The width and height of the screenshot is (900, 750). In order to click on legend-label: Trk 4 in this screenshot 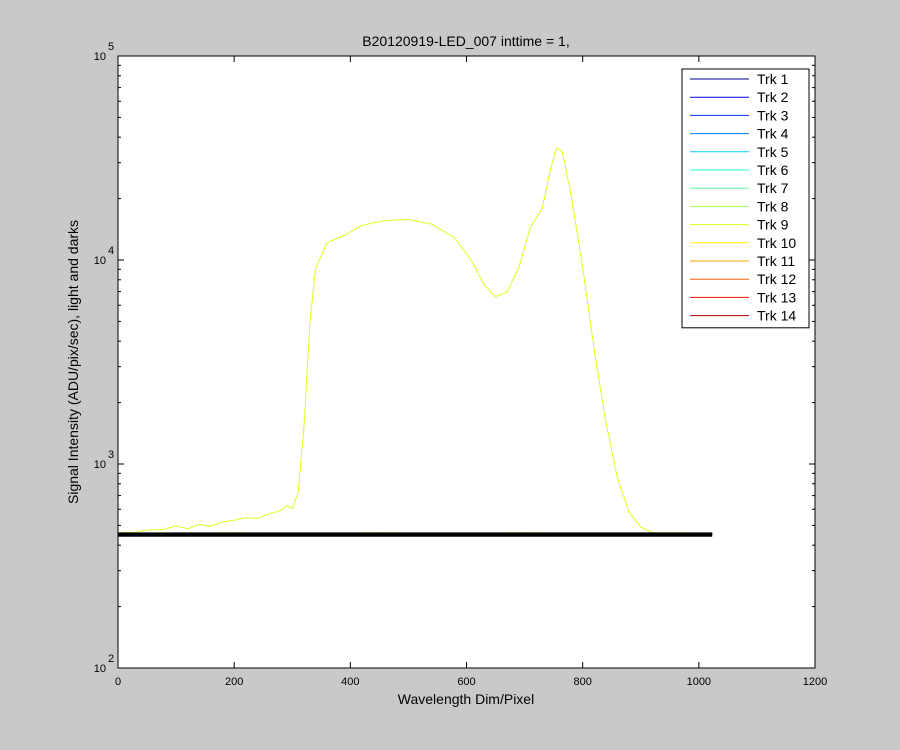, I will do `click(773, 134)`.